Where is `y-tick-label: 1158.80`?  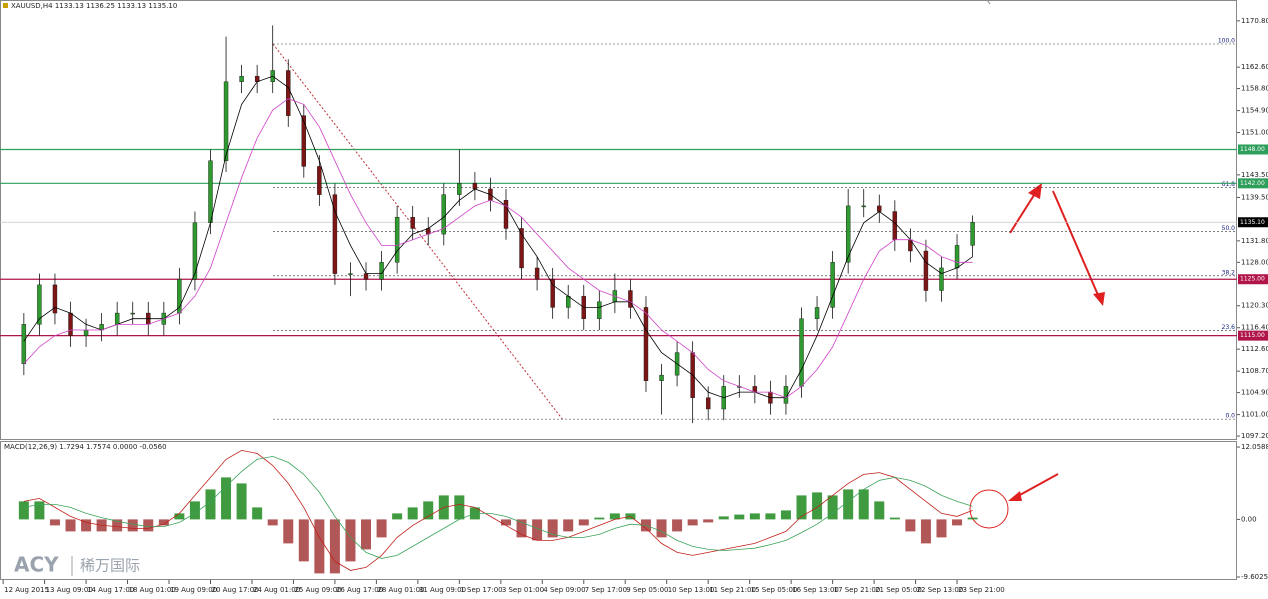 y-tick-label: 1158.80 is located at coordinates (1254, 89).